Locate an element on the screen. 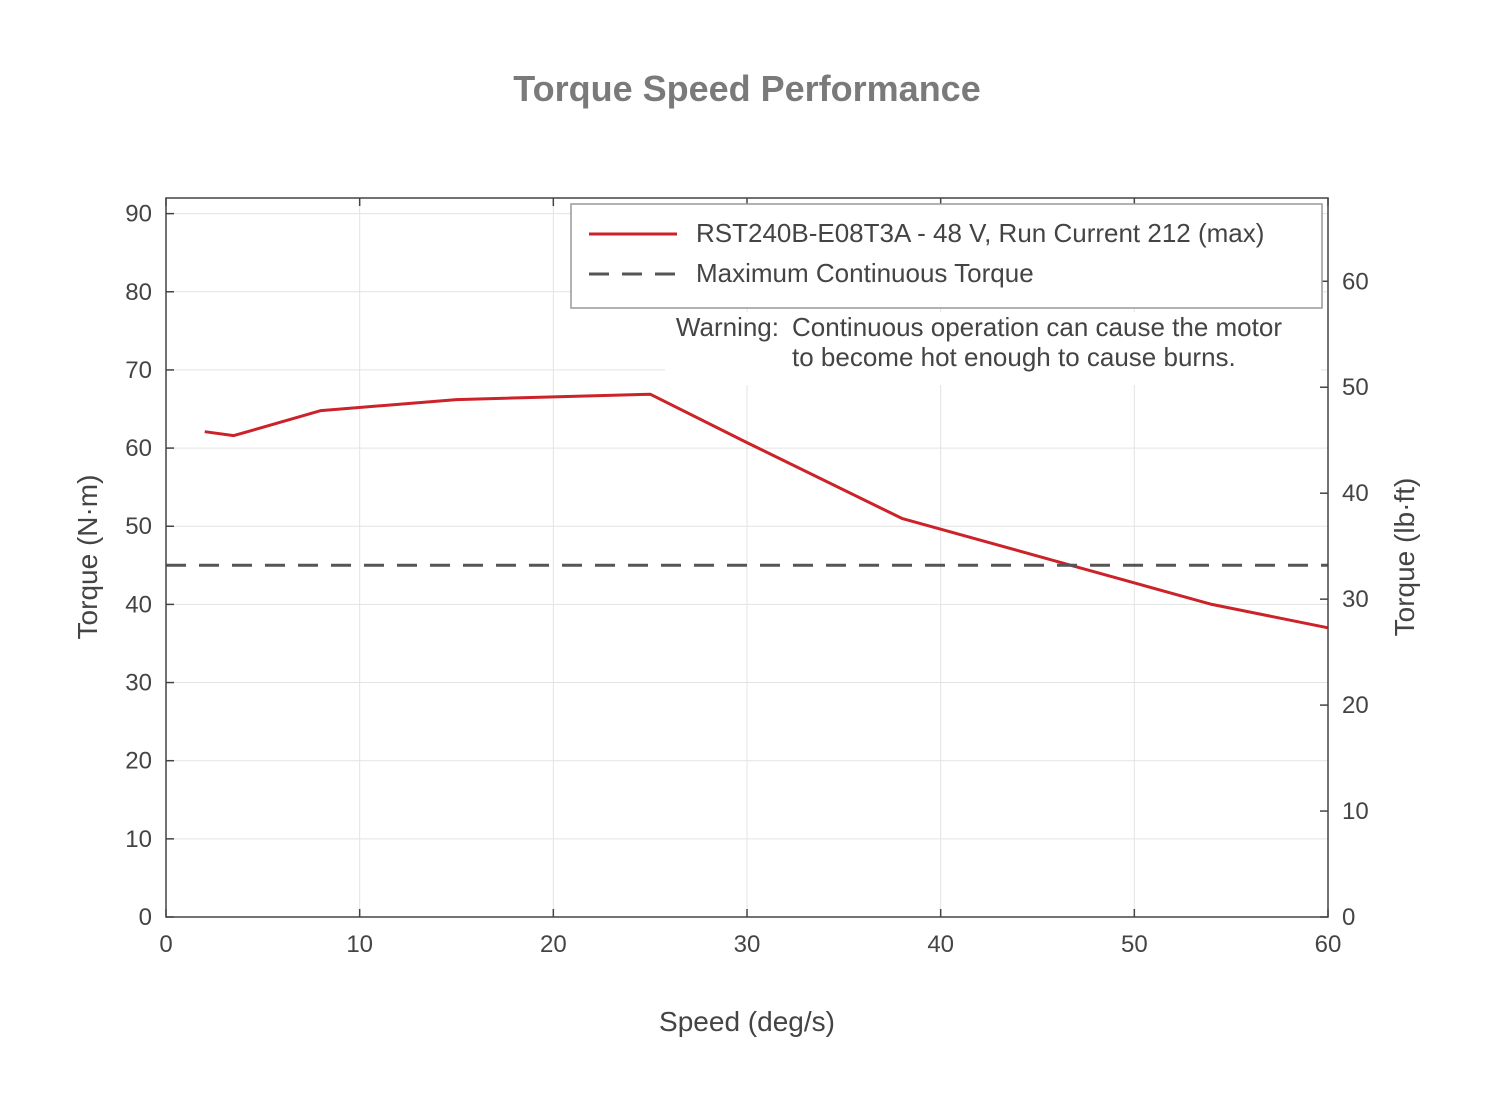 The width and height of the screenshot is (1494, 1113). x-tick-label: 0 is located at coordinates (165, 944).